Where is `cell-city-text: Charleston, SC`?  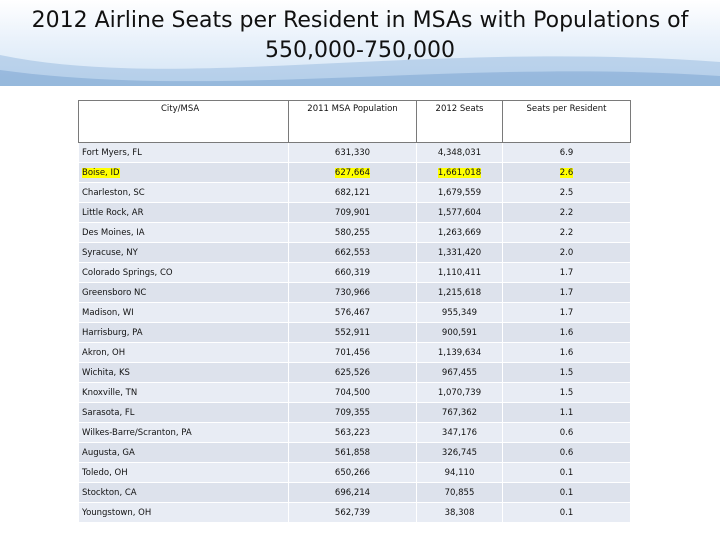 cell-city-text: Charleston, SC is located at coordinates (113, 192).